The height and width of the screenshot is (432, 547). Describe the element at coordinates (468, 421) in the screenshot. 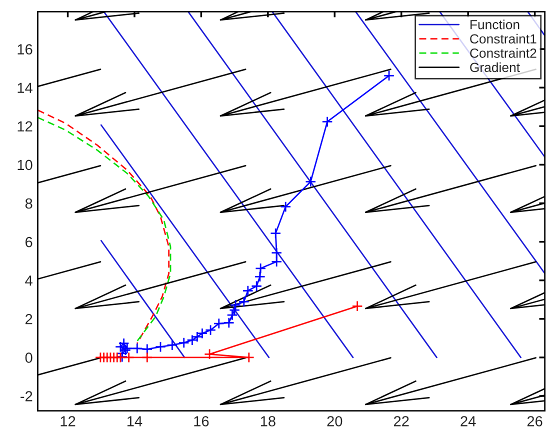

I see `x-tick-label: 24` at that location.